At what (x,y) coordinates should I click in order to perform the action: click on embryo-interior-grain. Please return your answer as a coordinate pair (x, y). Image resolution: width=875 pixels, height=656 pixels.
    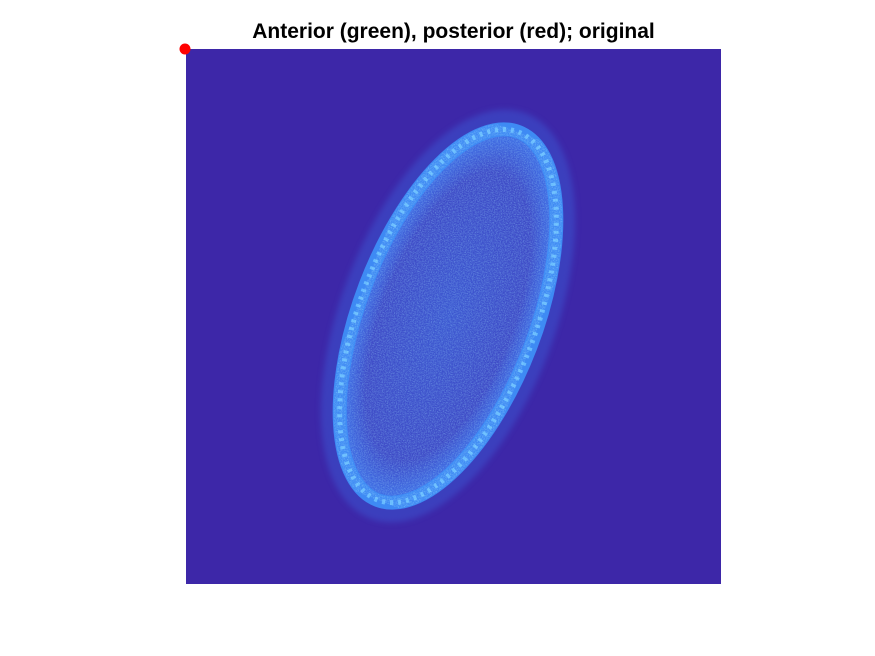
    Looking at the image, I should click on (448, 316).